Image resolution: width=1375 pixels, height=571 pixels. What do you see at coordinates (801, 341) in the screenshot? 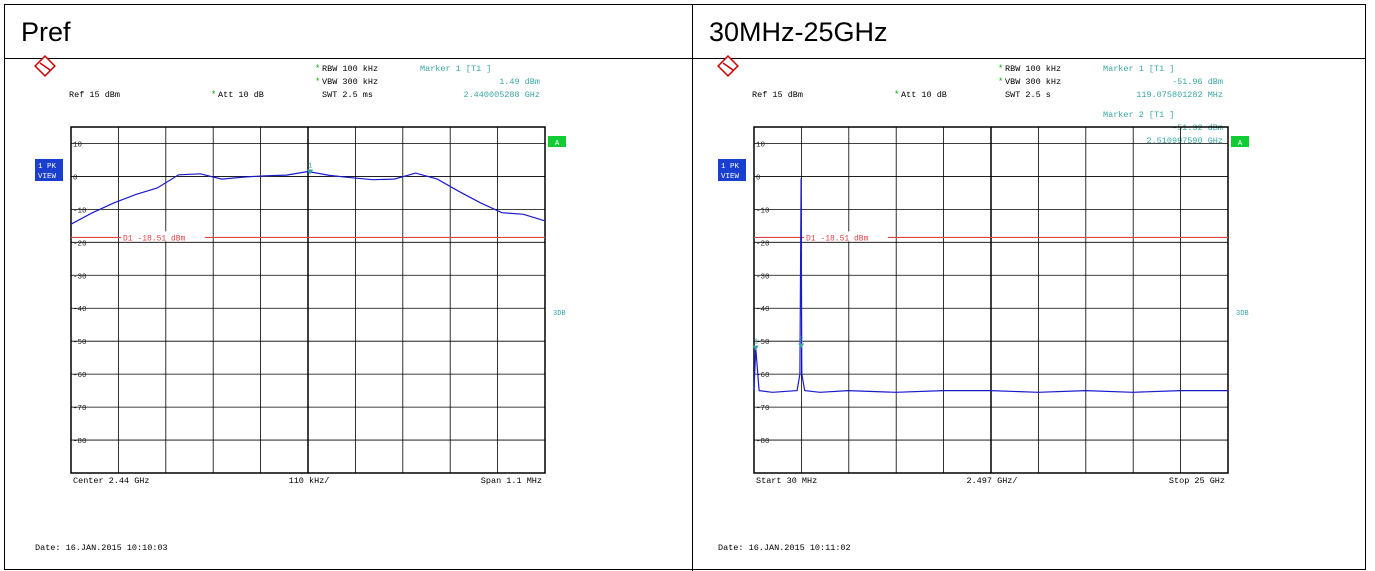
I see `marker-number: 2` at bounding box center [801, 341].